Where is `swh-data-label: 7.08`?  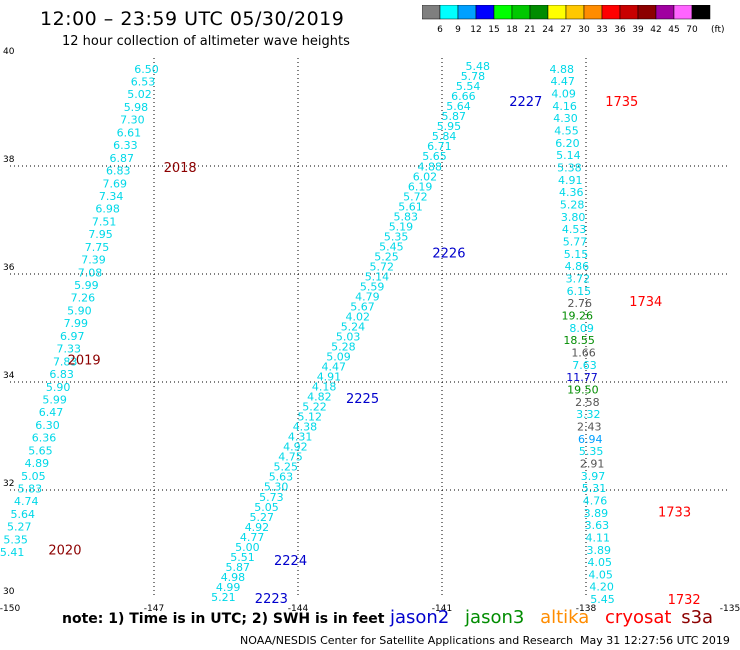
swh-data-label: 7.08 is located at coordinates (90, 272).